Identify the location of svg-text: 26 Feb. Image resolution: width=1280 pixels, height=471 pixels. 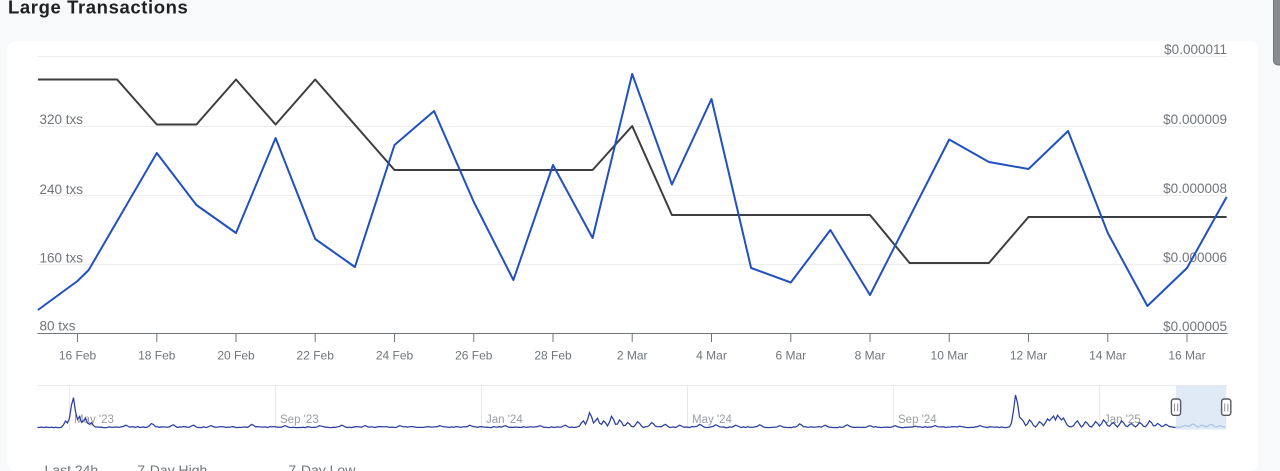
(474, 356).